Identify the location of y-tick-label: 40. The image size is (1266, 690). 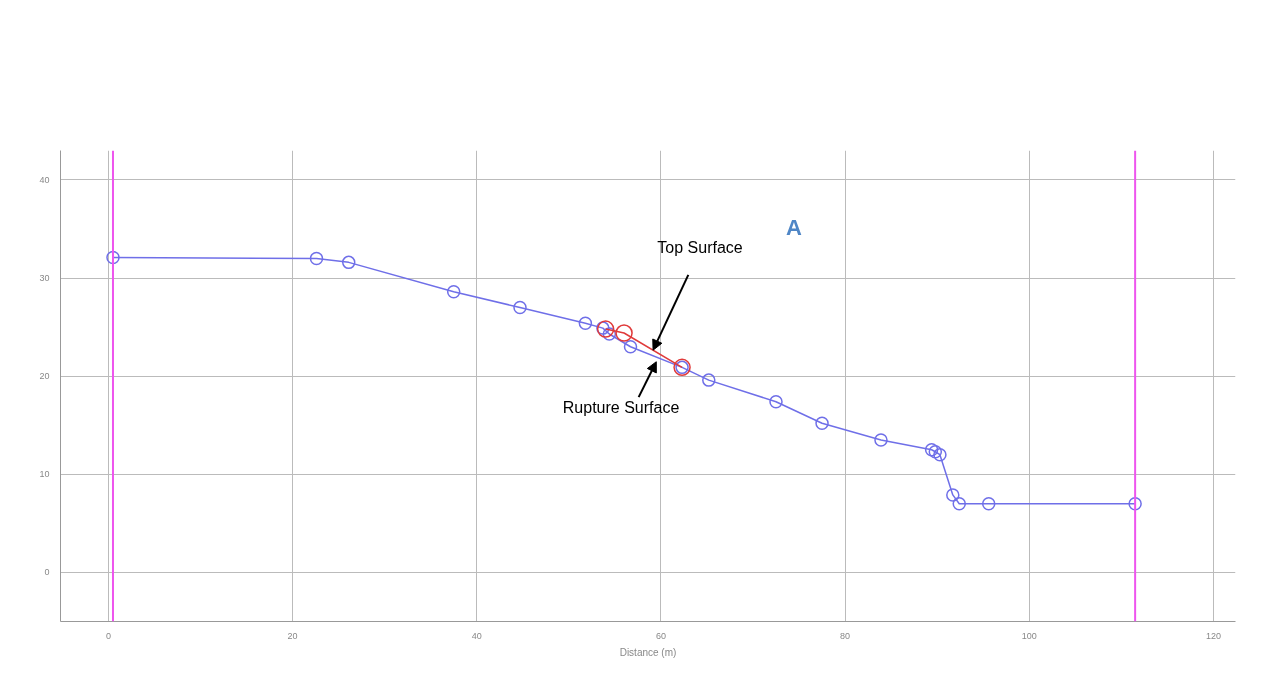
(44, 179).